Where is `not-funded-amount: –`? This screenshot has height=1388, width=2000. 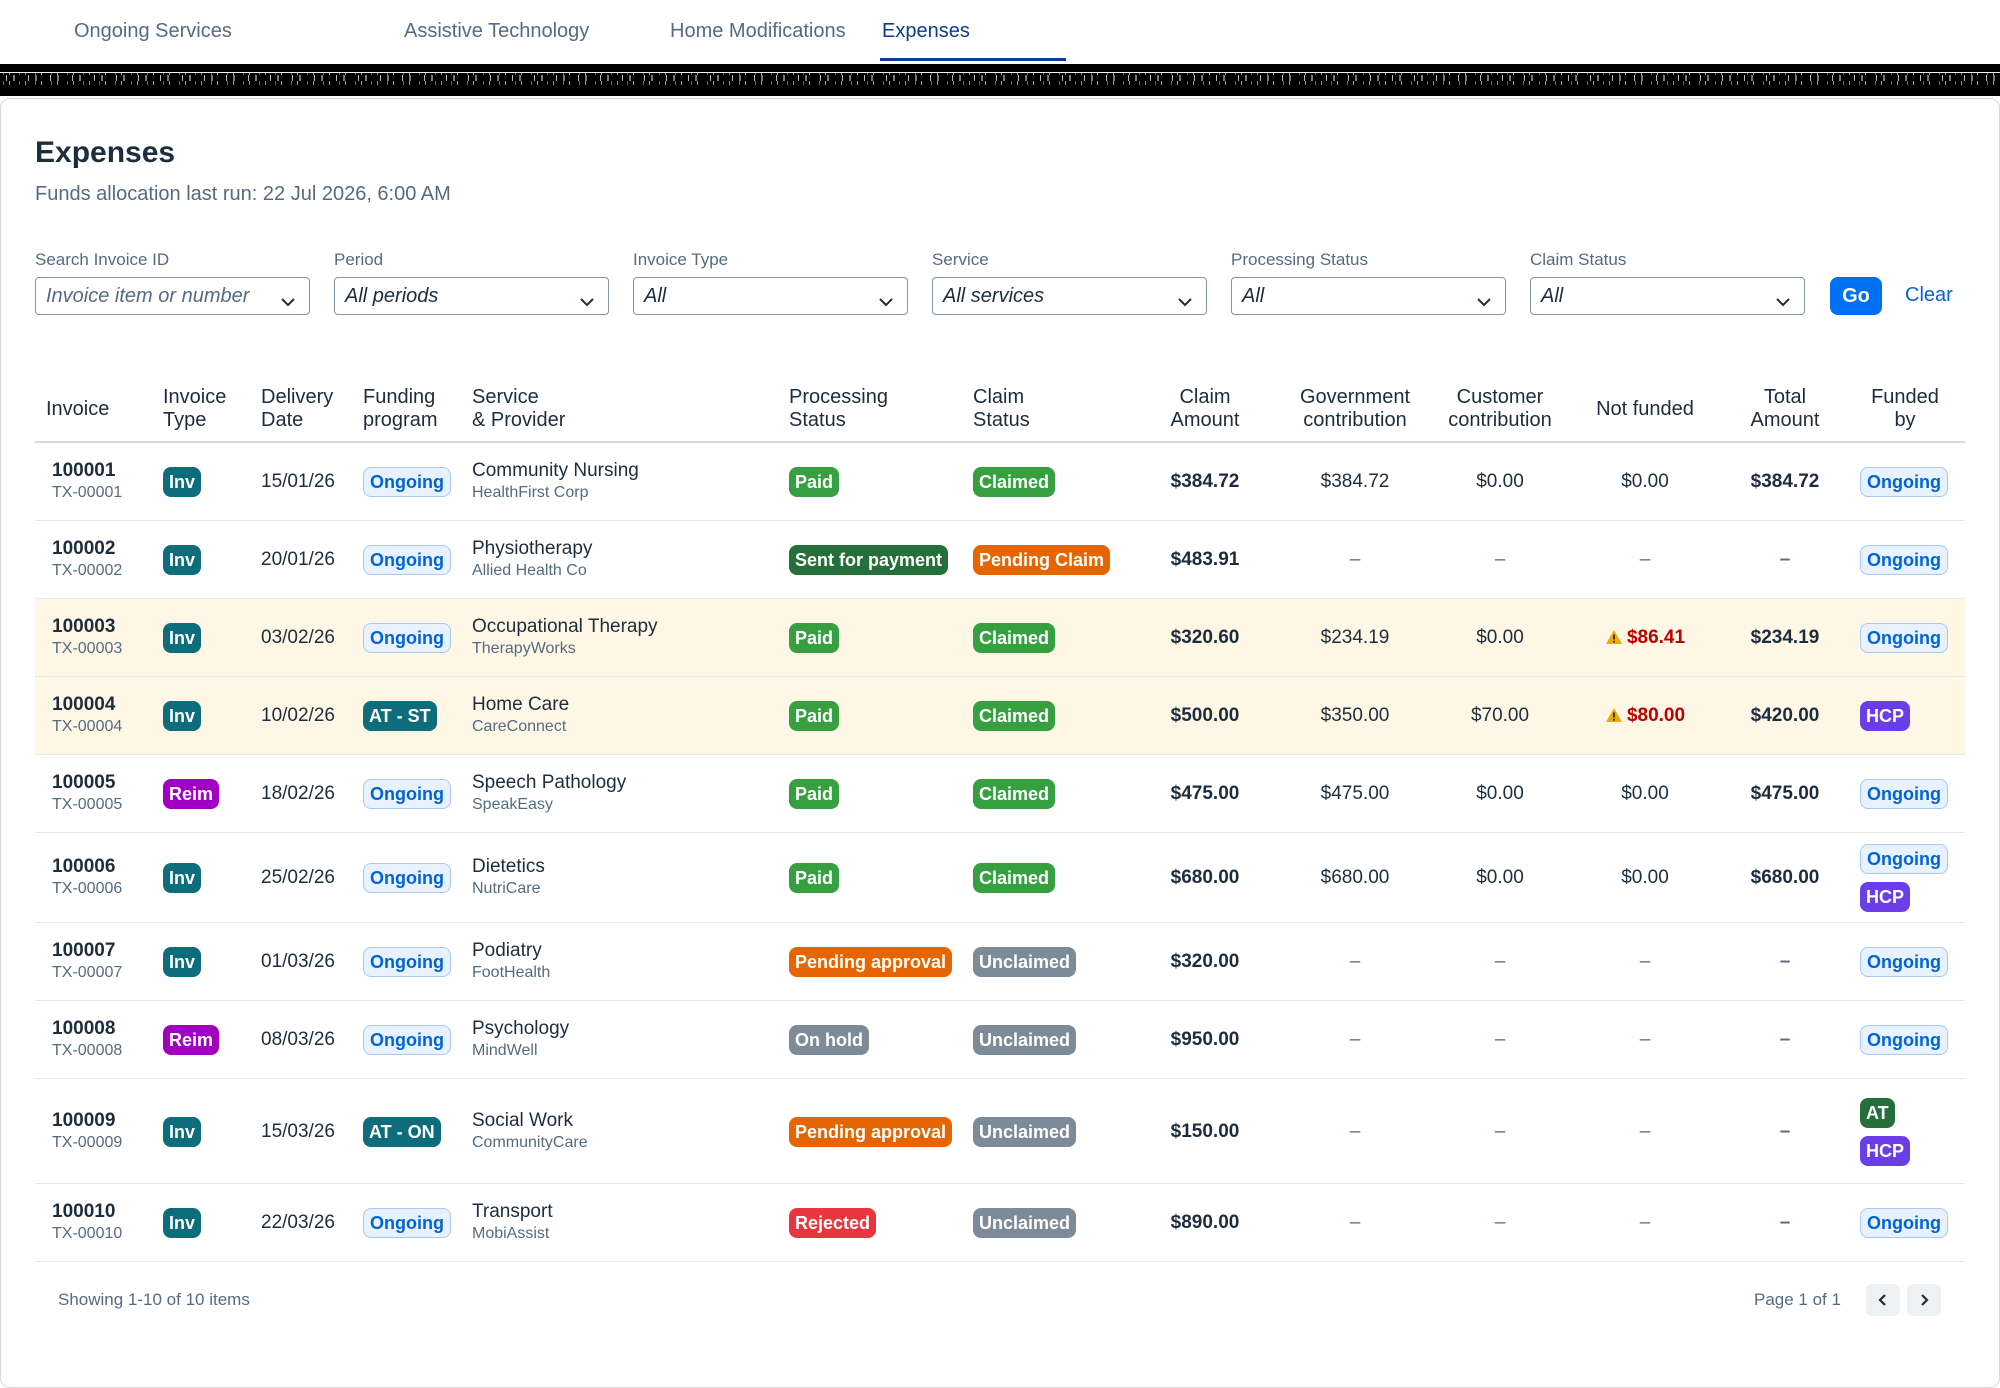 not-funded-amount: – is located at coordinates (1645, 961).